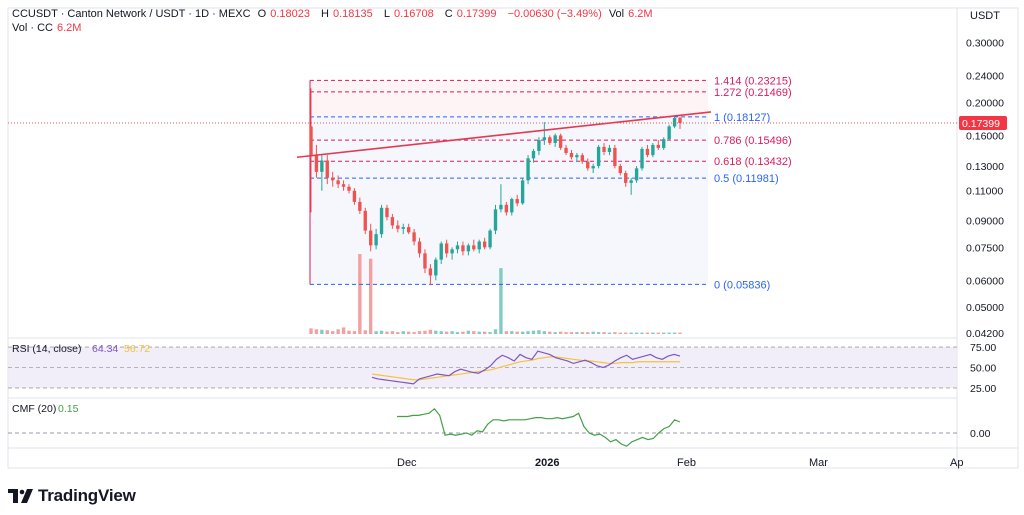  Describe the element at coordinates (985, 16) in the screenshot. I see `price-axis-unit: USDT` at that location.